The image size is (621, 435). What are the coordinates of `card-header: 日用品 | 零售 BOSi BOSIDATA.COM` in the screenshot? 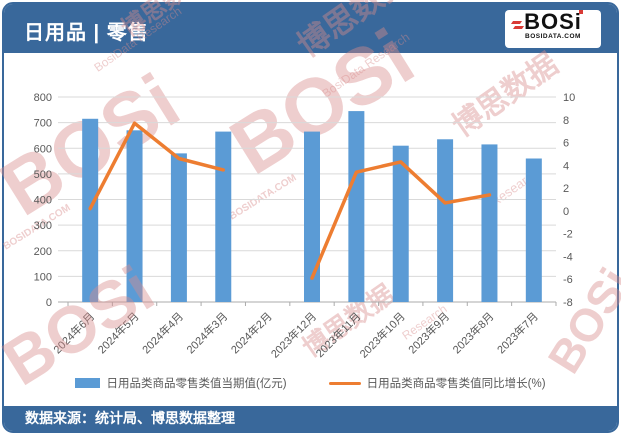 It's located at (310, 28).